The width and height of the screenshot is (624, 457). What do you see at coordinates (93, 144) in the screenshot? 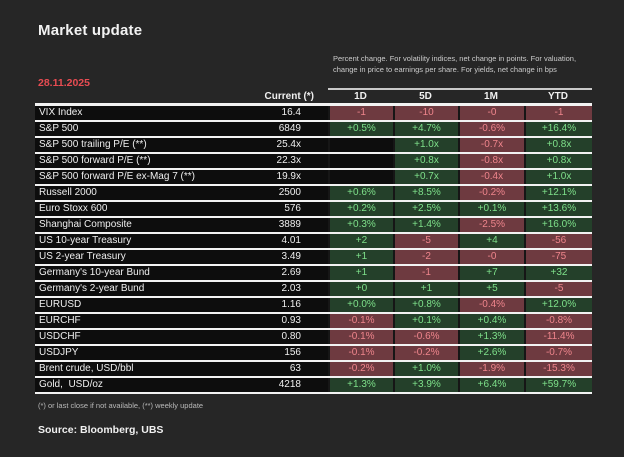
I see `row-label: S&P 500 trailing P/E (**)` at bounding box center [93, 144].